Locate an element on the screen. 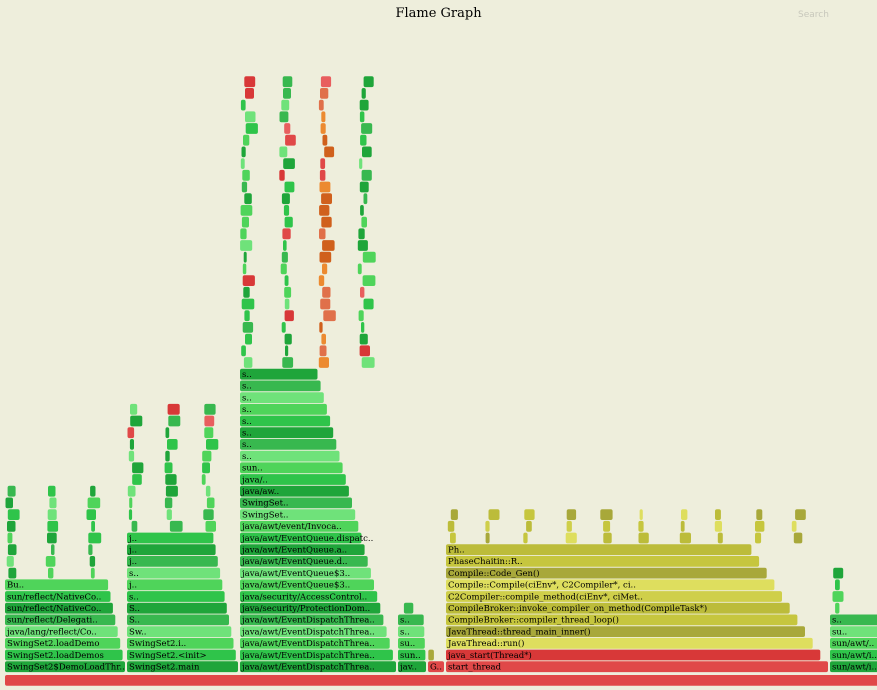 This screenshot has height=690, width=877. stack-frame: sun/awt/i.. is located at coordinates (853, 667).